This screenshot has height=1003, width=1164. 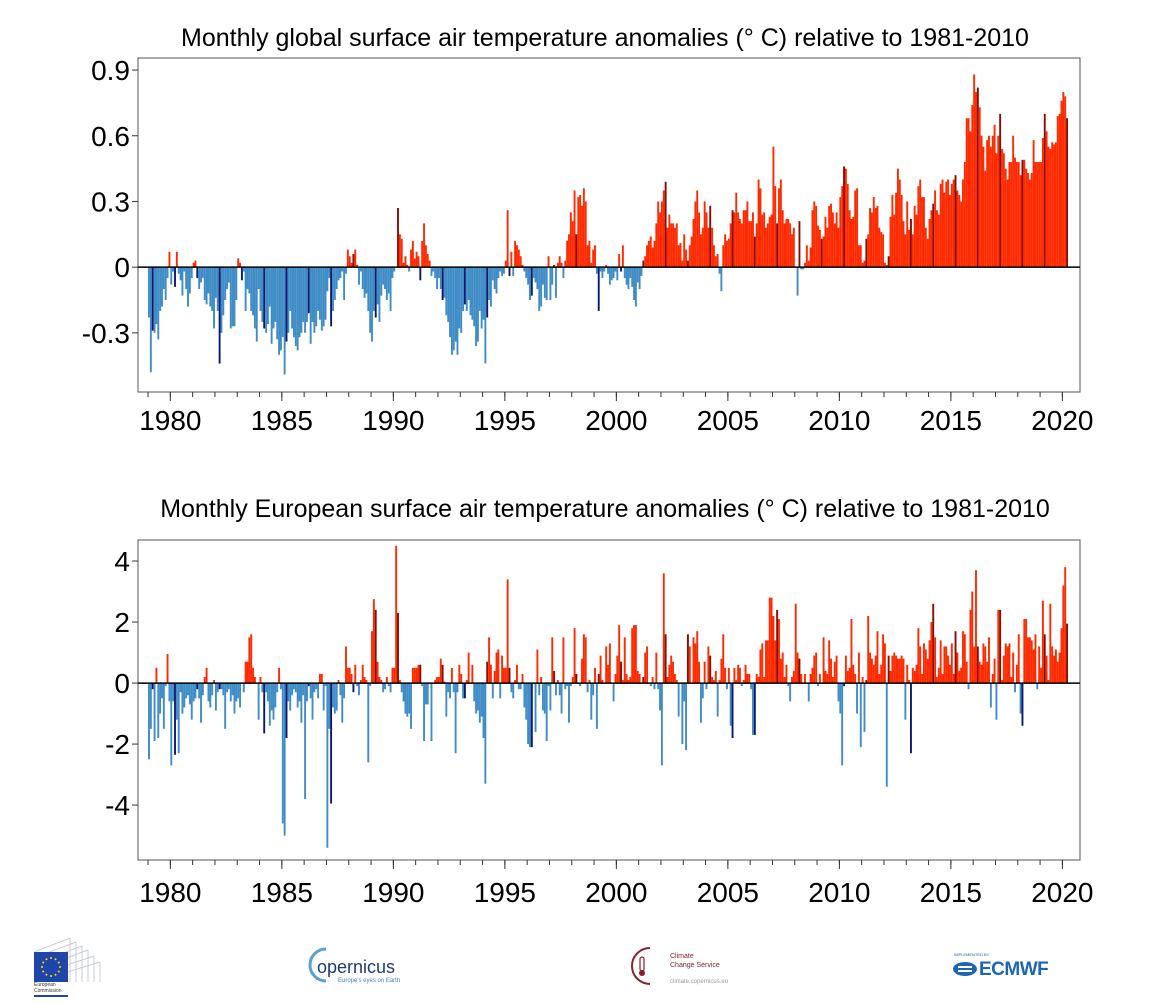 What do you see at coordinates (699, 982) in the screenshot?
I see `c3s-url: climate.copernicus.eu` at bounding box center [699, 982].